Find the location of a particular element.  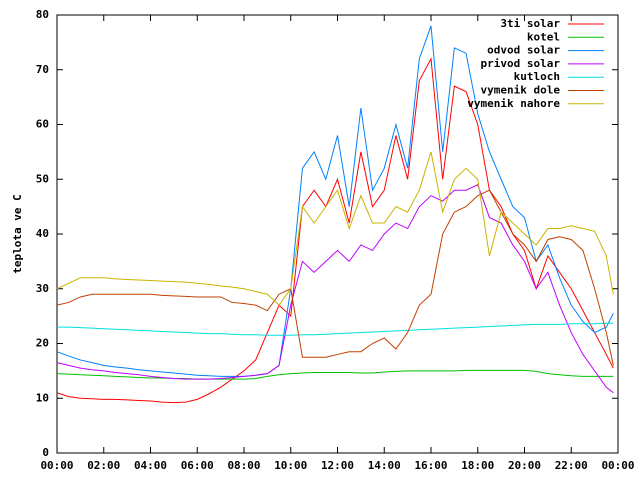

x-tick-label: 04:00 is located at coordinates (150, 465).